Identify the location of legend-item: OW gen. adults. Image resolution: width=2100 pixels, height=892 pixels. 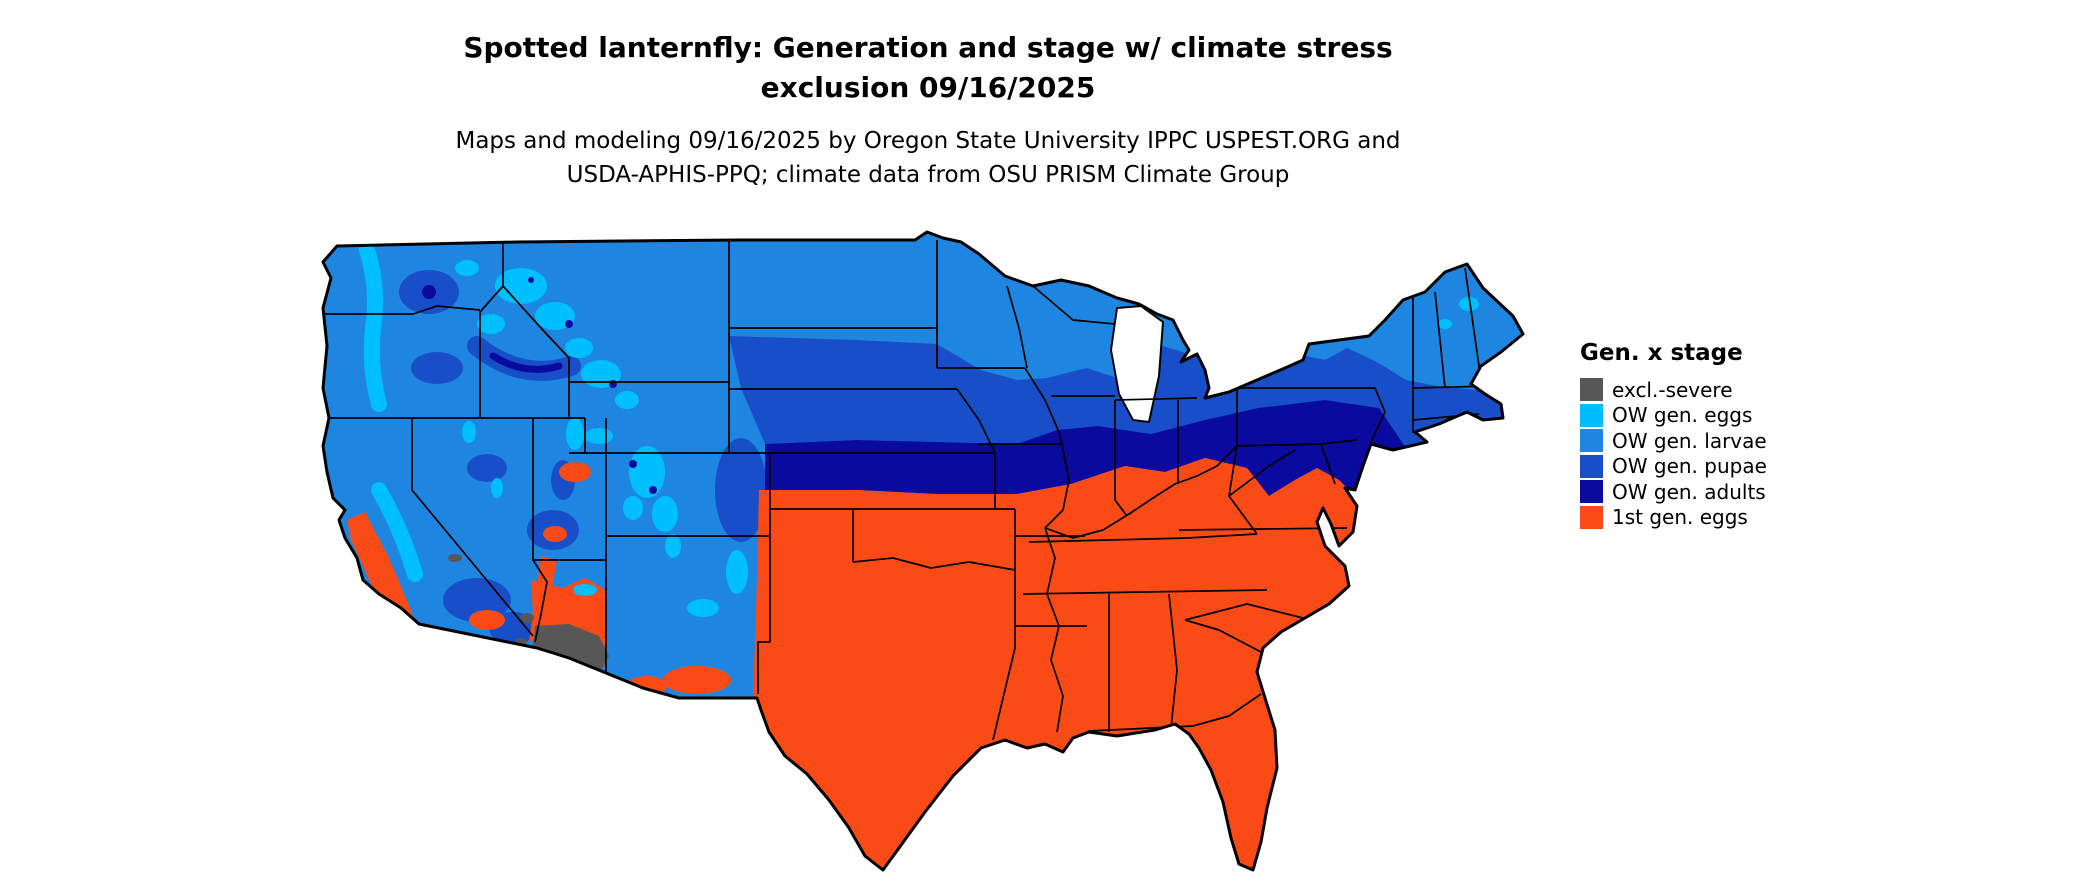
(1673, 492).